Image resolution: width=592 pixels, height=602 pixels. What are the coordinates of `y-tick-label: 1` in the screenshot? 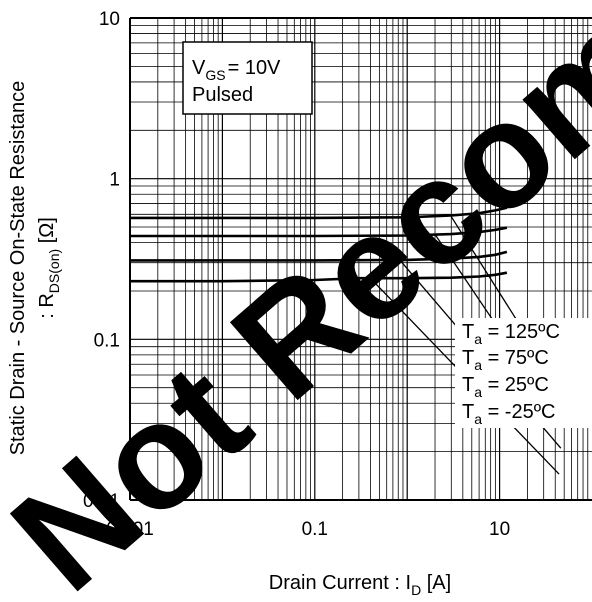 It's located at (114, 180).